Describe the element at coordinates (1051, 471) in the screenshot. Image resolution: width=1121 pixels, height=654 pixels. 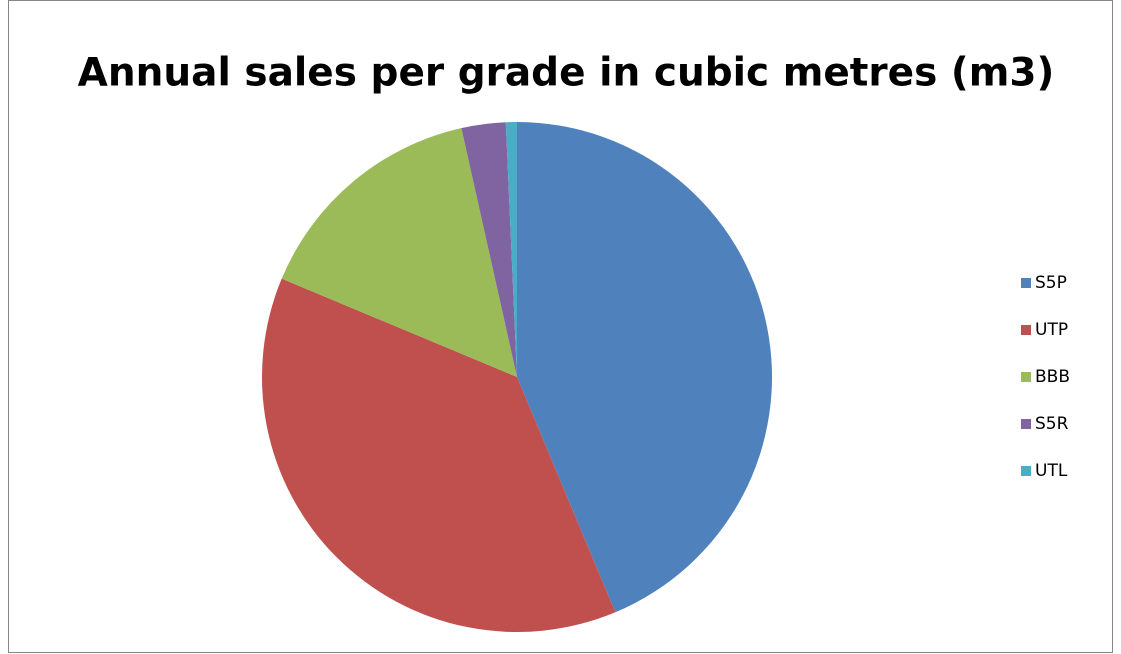
I see `legend-label: UTL` at that location.